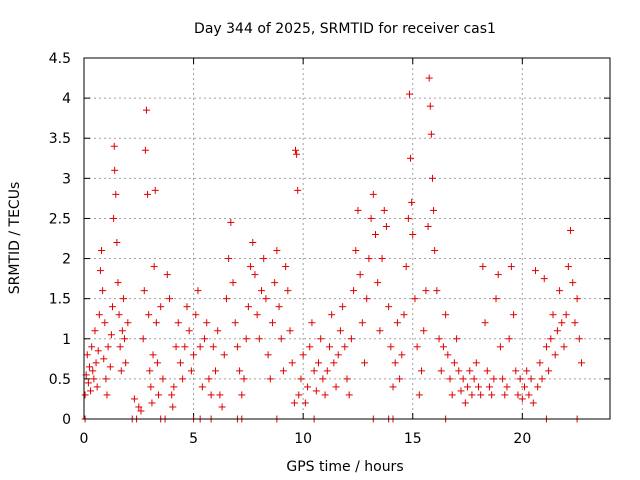 The height and width of the screenshot is (480, 640). Describe the element at coordinates (60, 139) in the screenshot. I see `y-tick-label: 3.5` at that location.